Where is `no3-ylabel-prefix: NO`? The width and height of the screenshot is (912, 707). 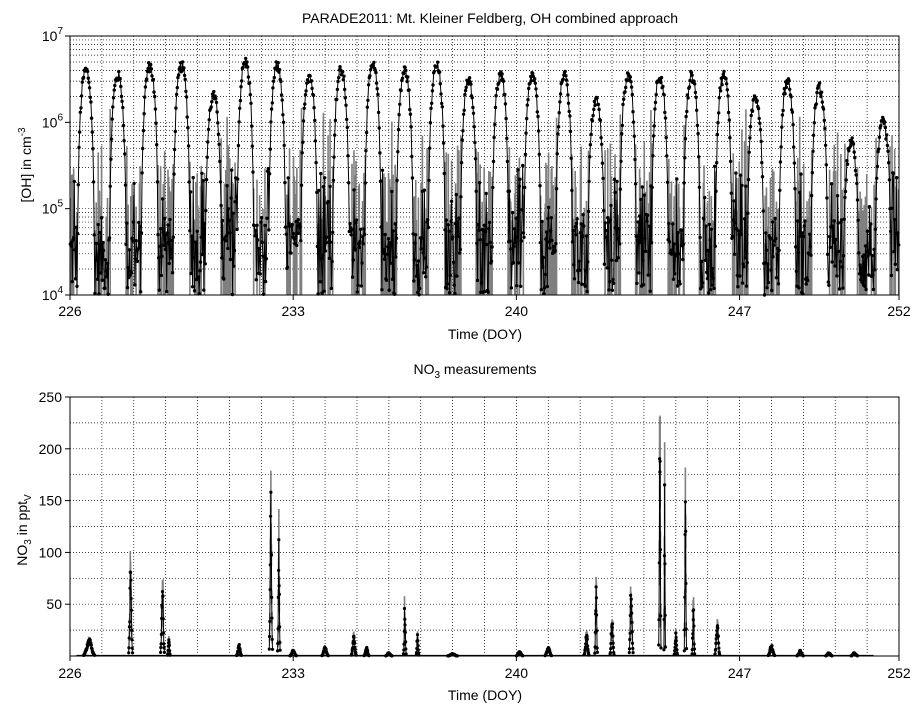
no3-ylabel-prefix: NO is located at coordinates (22, 555).